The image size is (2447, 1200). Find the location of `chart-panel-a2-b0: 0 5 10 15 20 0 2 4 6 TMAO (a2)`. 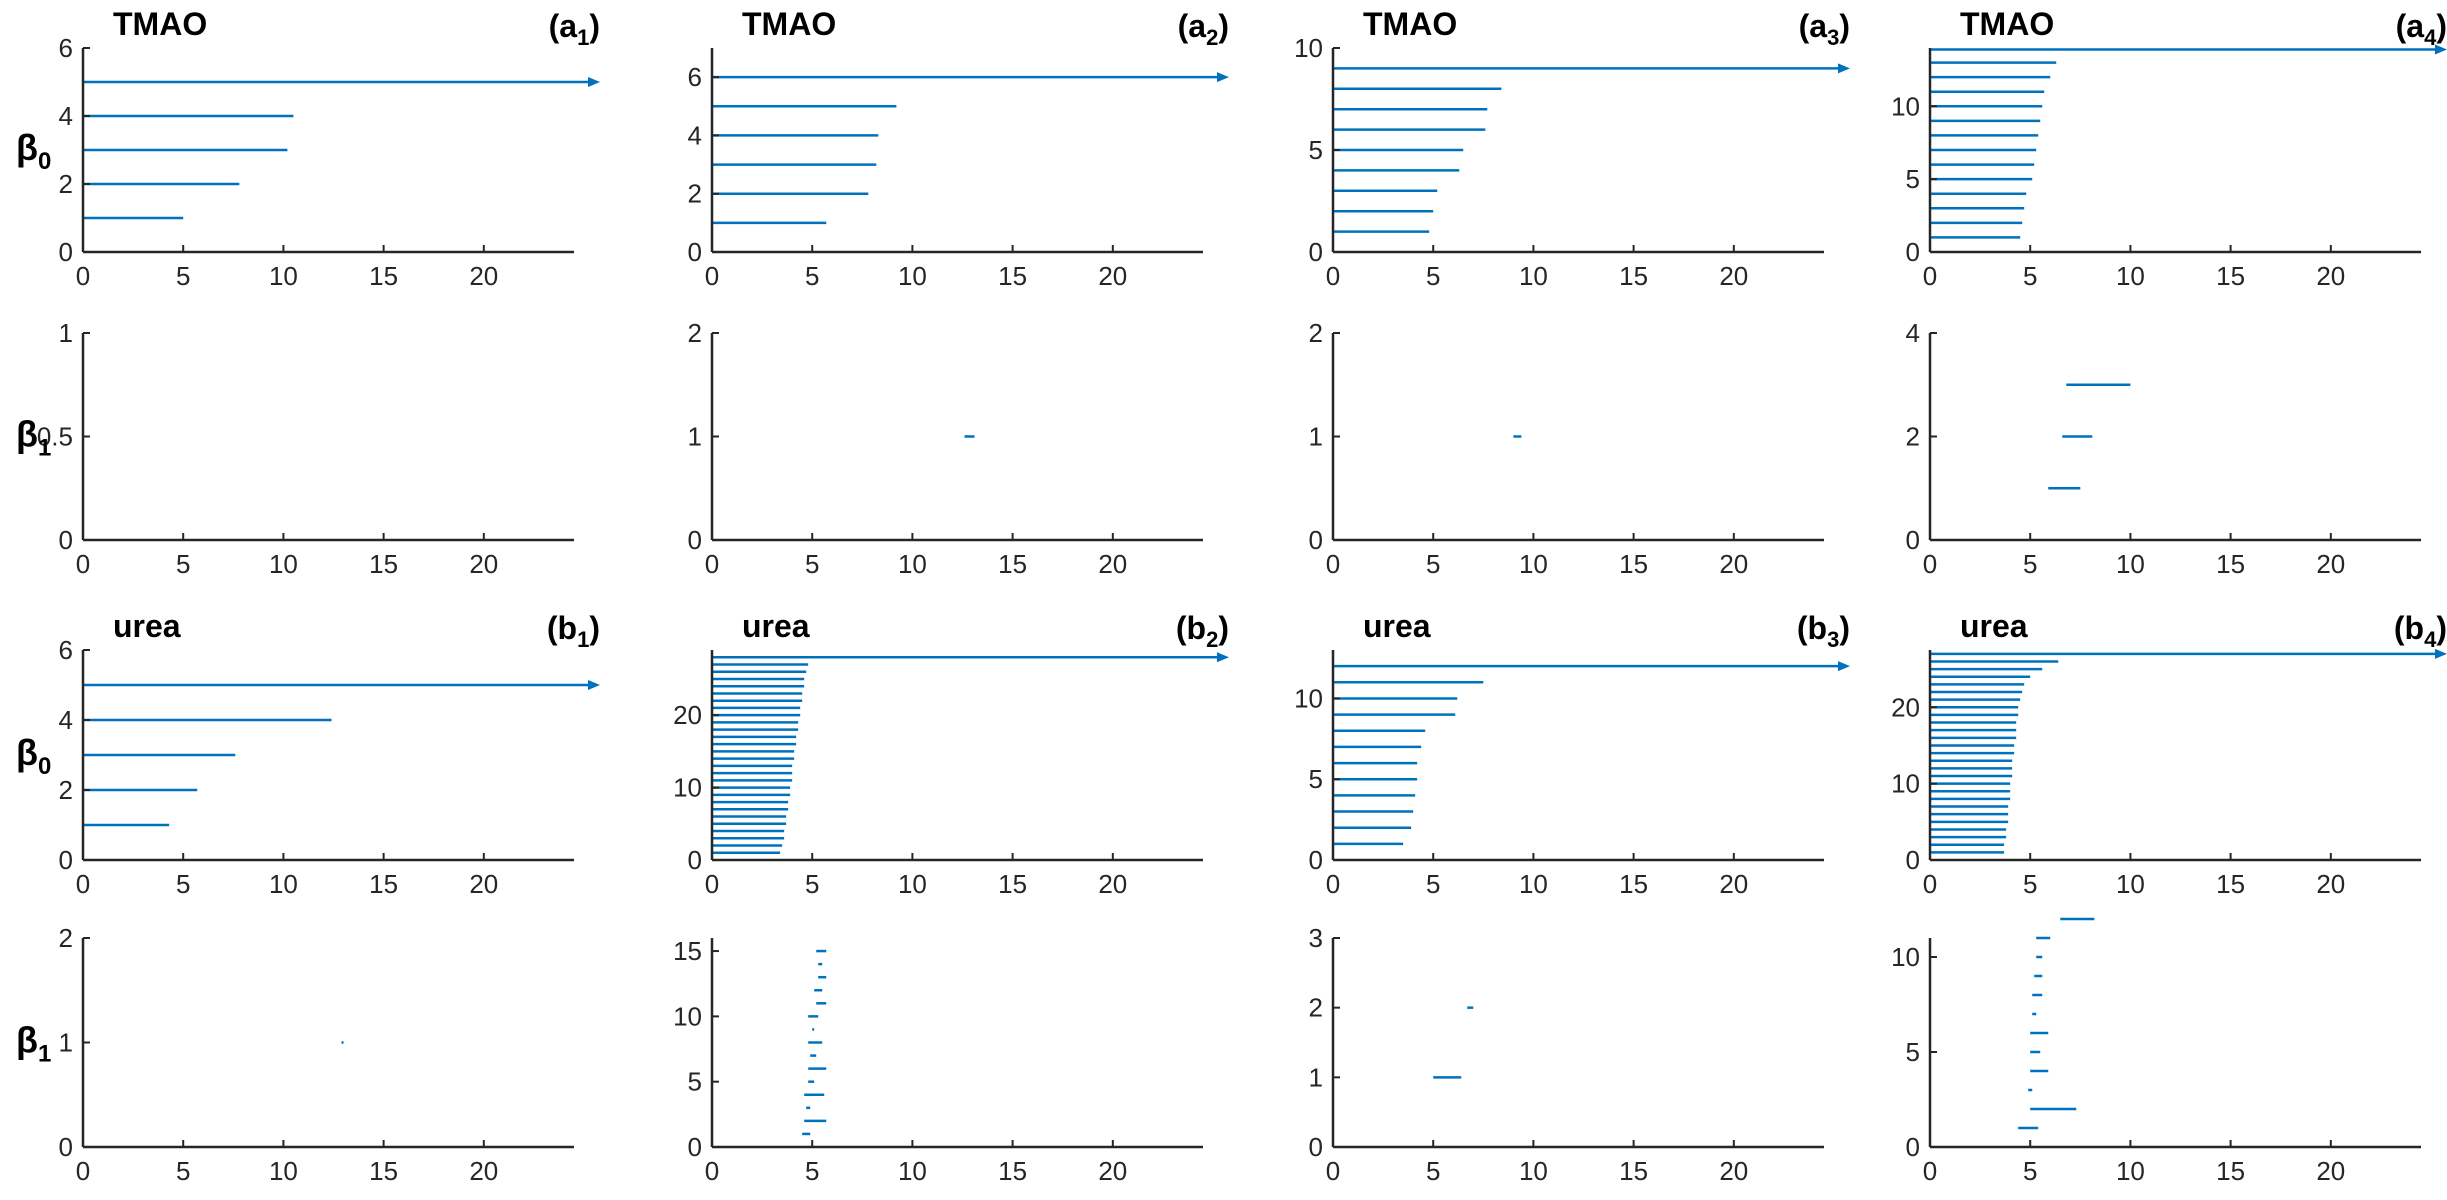

chart-panel-a2-b0: 0 5 10 15 20 0 2 4 6 TMAO (a2) is located at coordinates (958, 148).